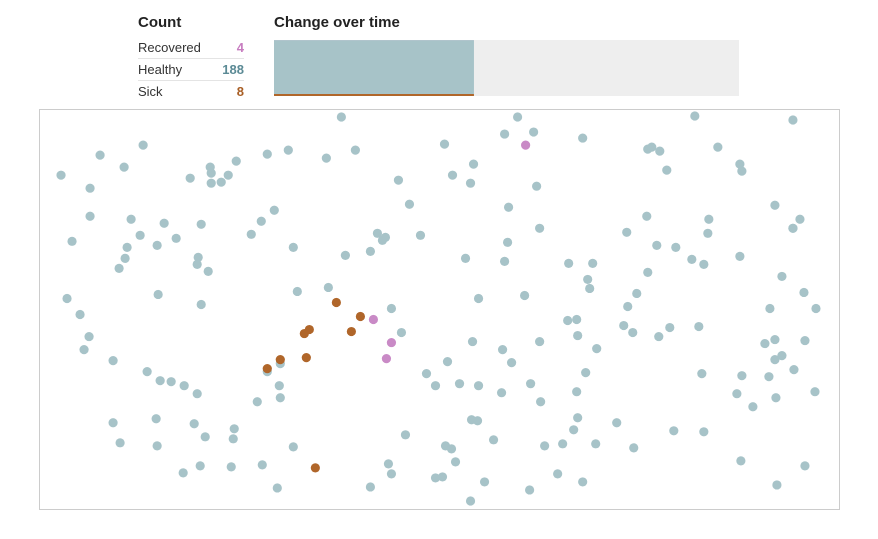  Describe the element at coordinates (391, 342) in the screenshot. I see `recovered-dot` at that location.